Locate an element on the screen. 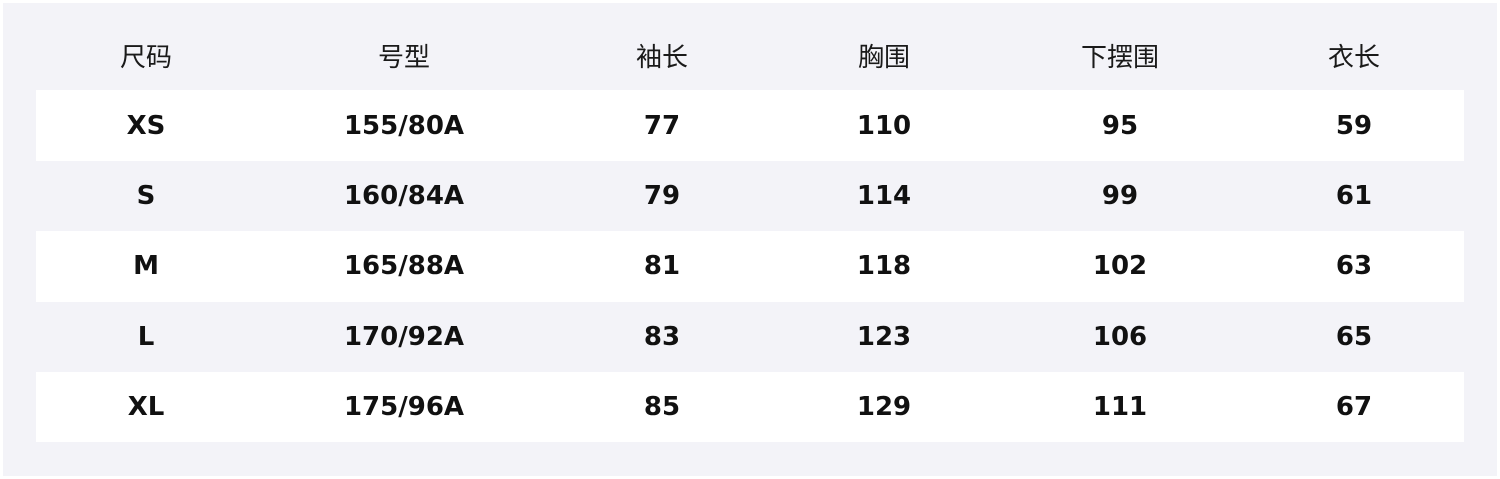 Image resolution: width=1500 pixels, height=479 pixels. table-cell: 123 is located at coordinates (884, 336).